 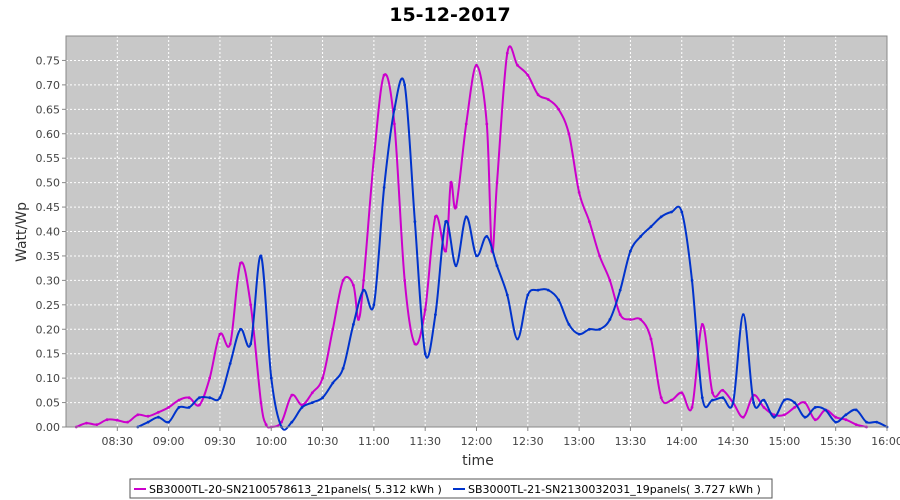 What do you see at coordinates (48, 280) in the screenshot?
I see `y-tick-label: 0.30` at bounding box center [48, 280].